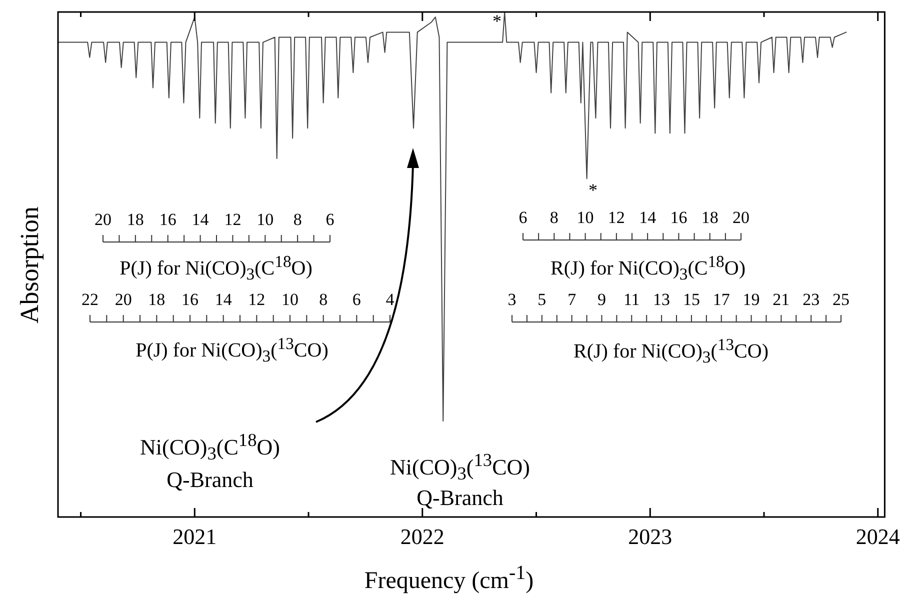 Image resolution: width=908 pixels, height=599 pixels. What do you see at coordinates (460, 479) in the screenshot?
I see `annotation: Ni(CO)$_{3}$($^{13}$CO) Q-Branch` at bounding box center [460, 479].